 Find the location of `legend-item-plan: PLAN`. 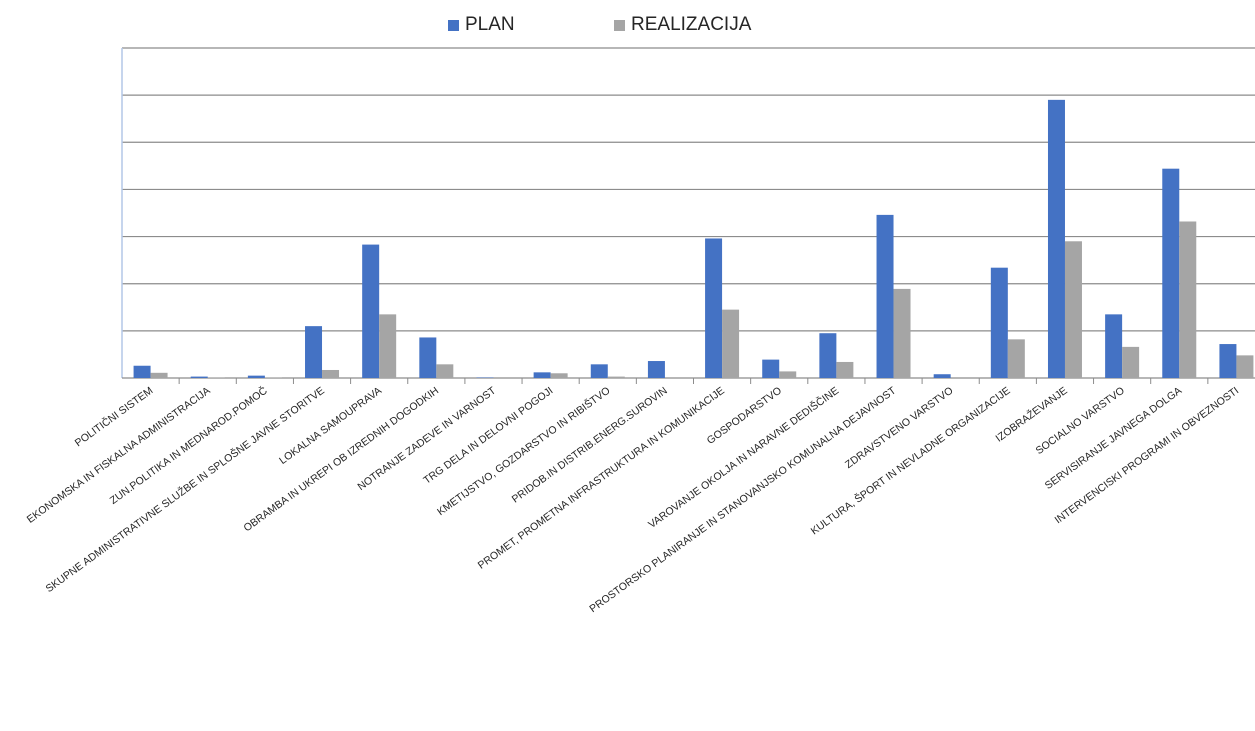

legend-item-plan: PLAN is located at coordinates (481, 25).